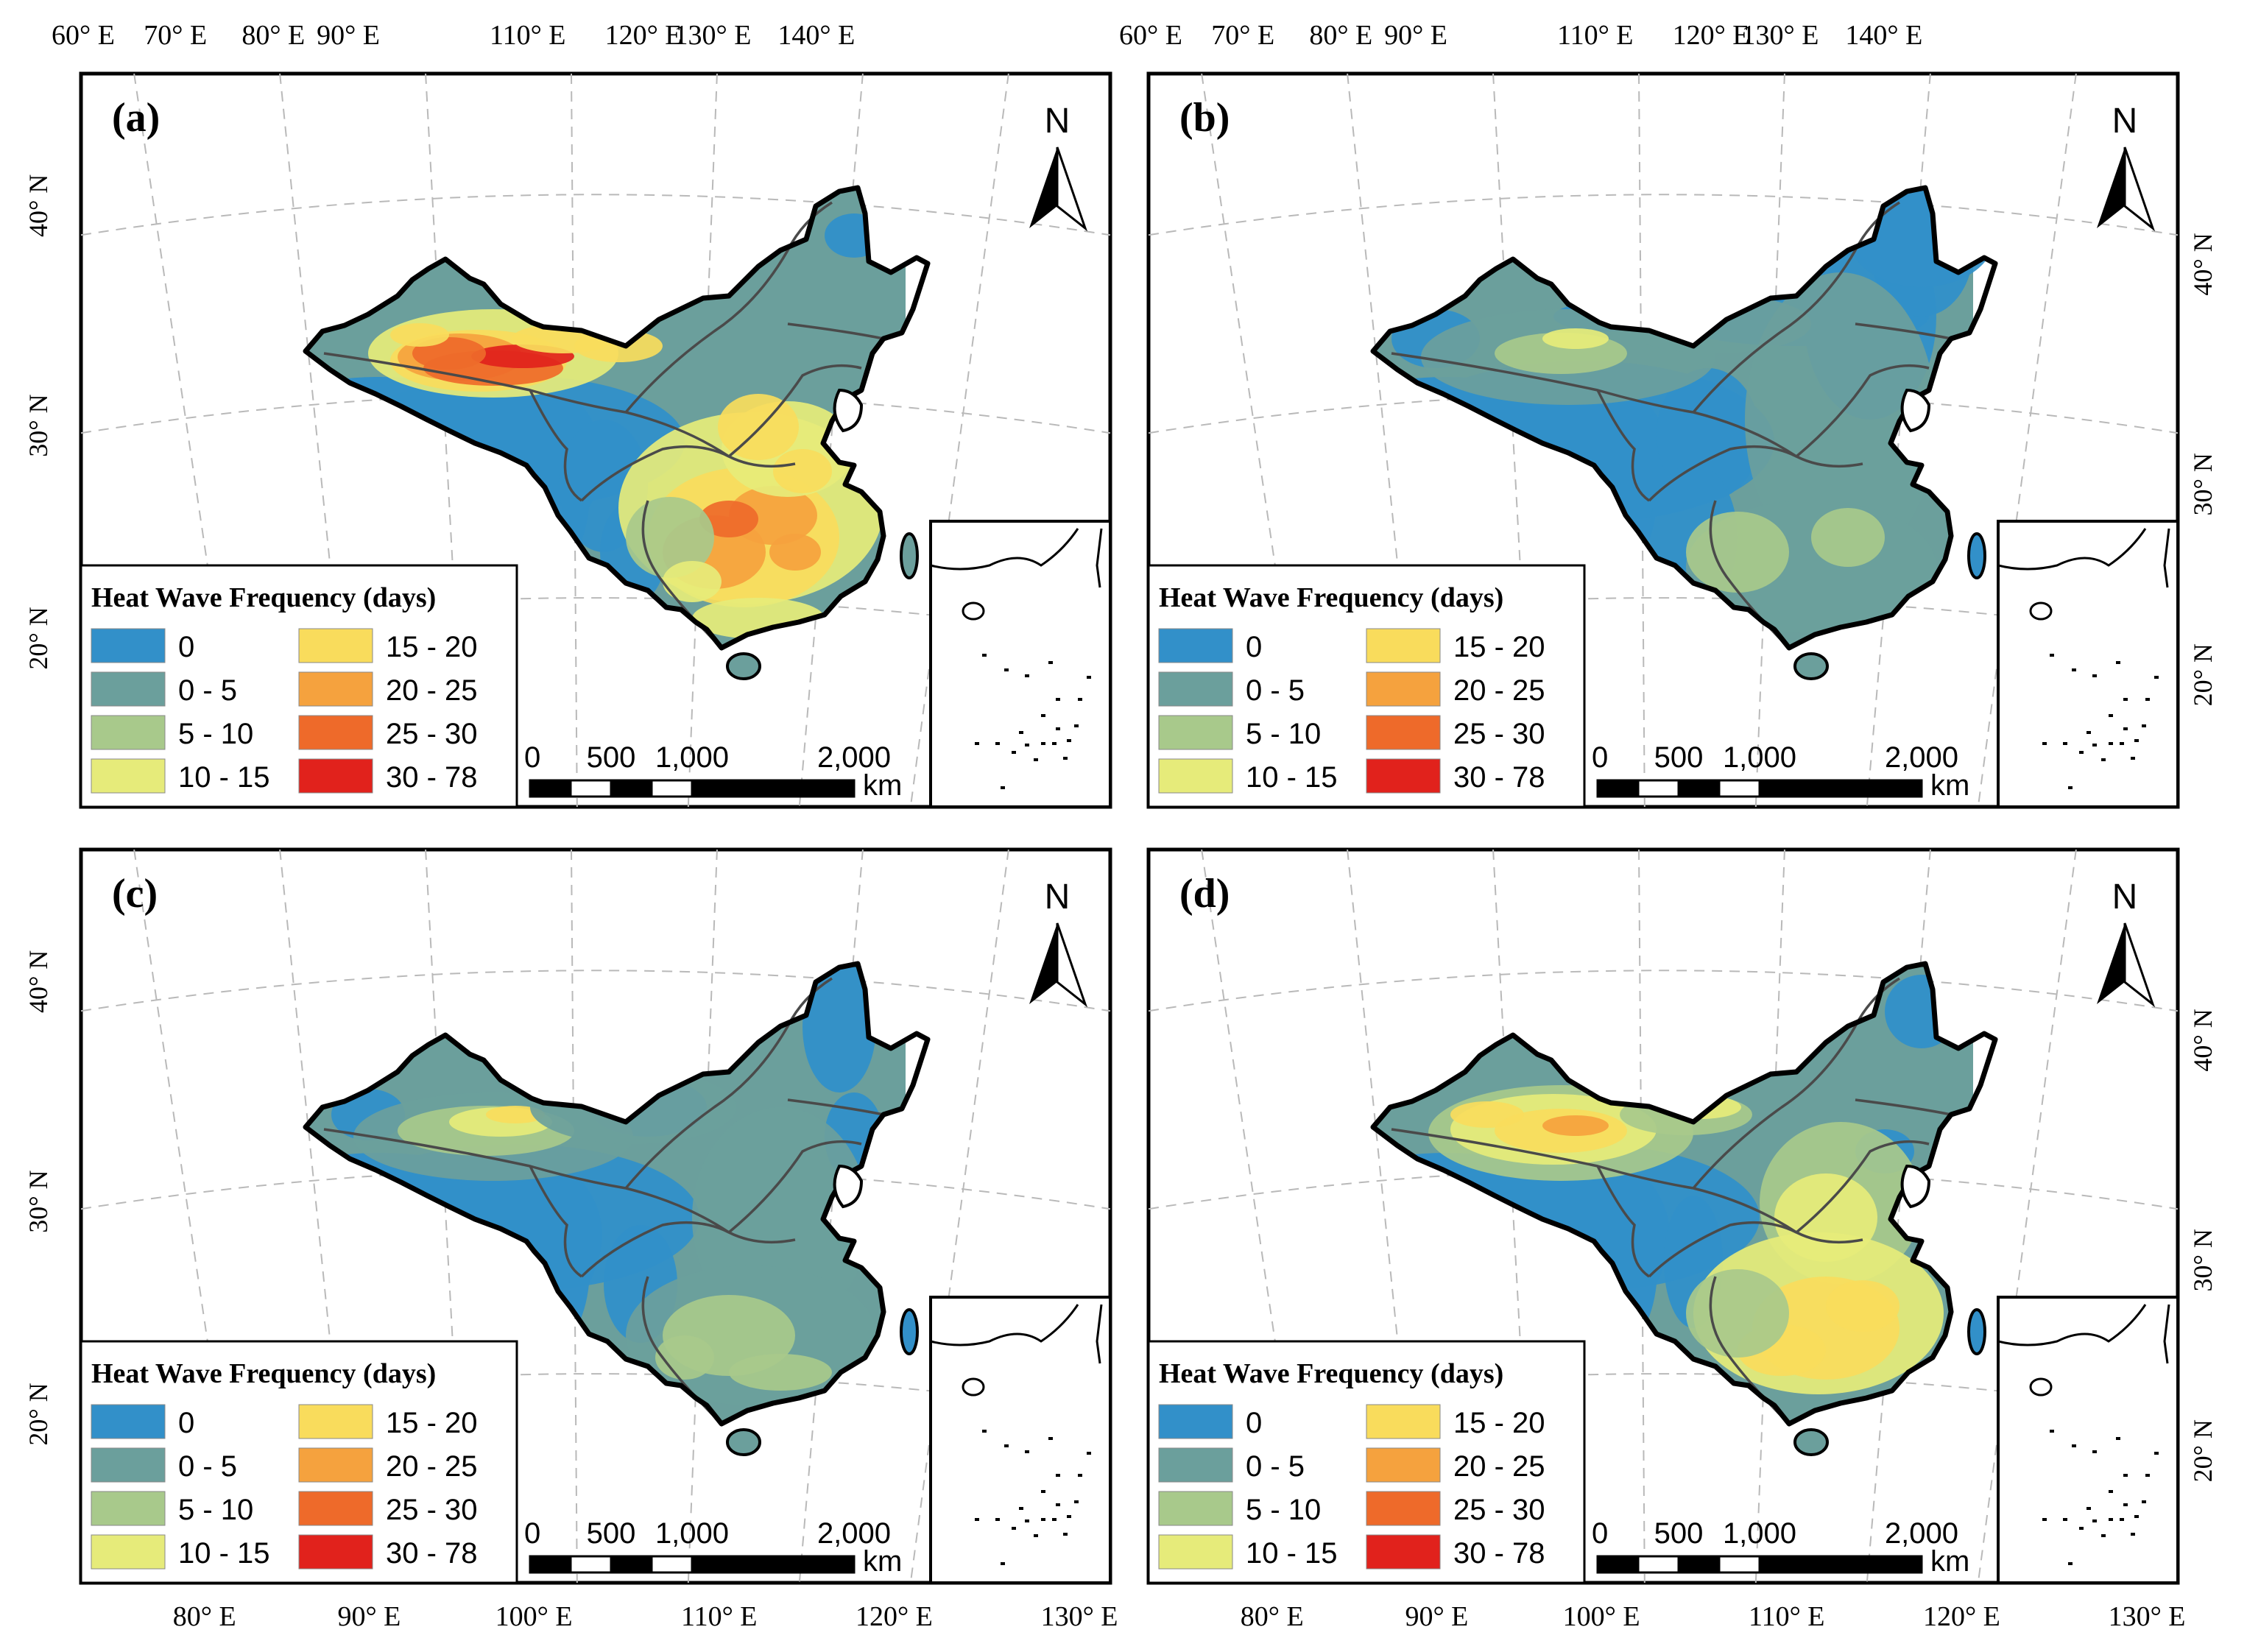  Describe the element at coordinates (532, 757) in the screenshot. I see `scale-label: 0` at that location.